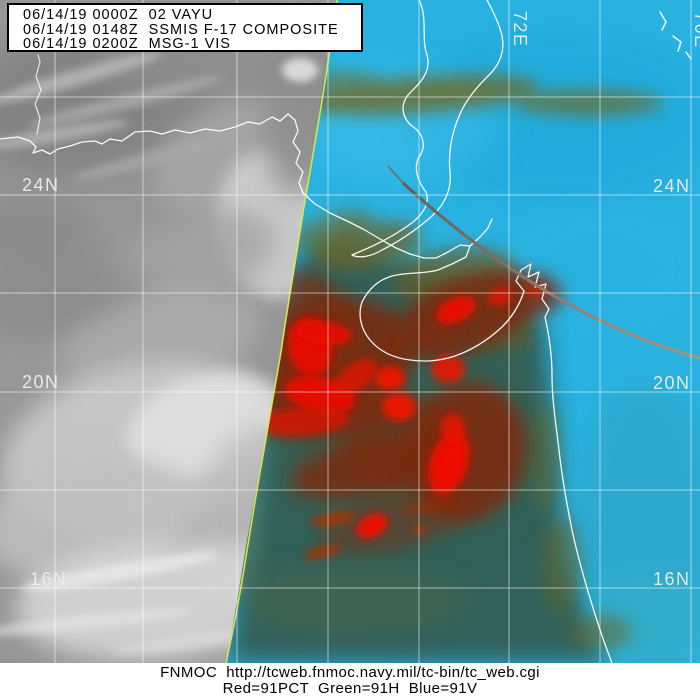  What do you see at coordinates (672, 579) in the screenshot?
I see `lat-label-16n-right: 16N` at bounding box center [672, 579].